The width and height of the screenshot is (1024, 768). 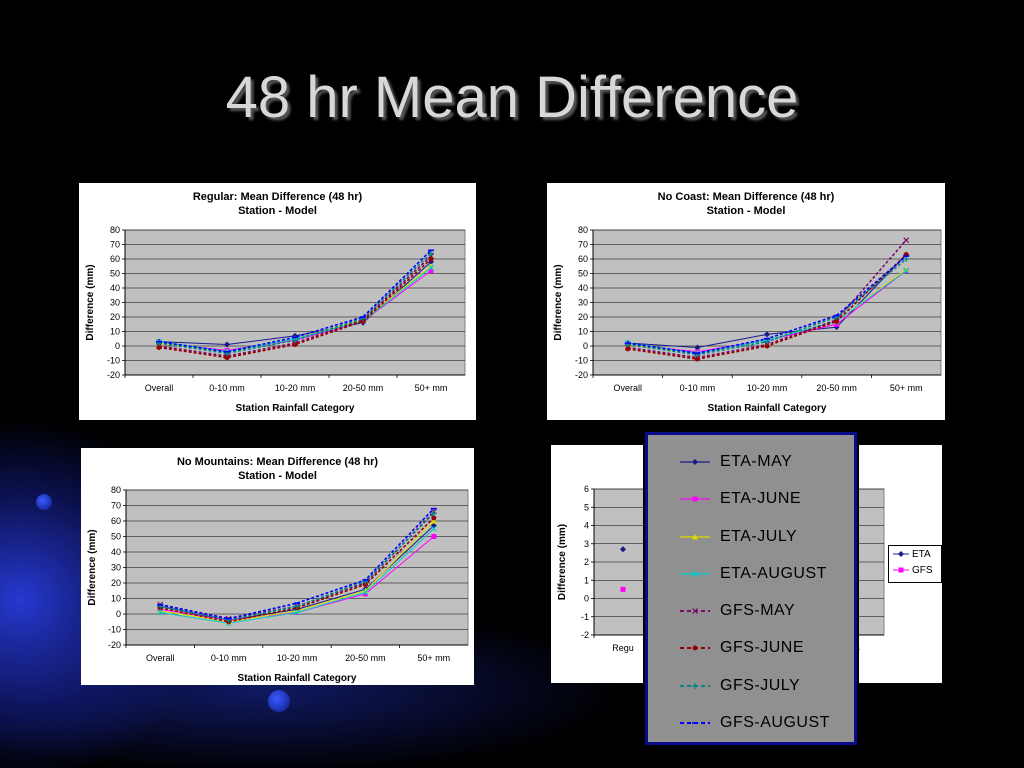 I want to click on y-tick-label: -20, so click(x=114, y=645).